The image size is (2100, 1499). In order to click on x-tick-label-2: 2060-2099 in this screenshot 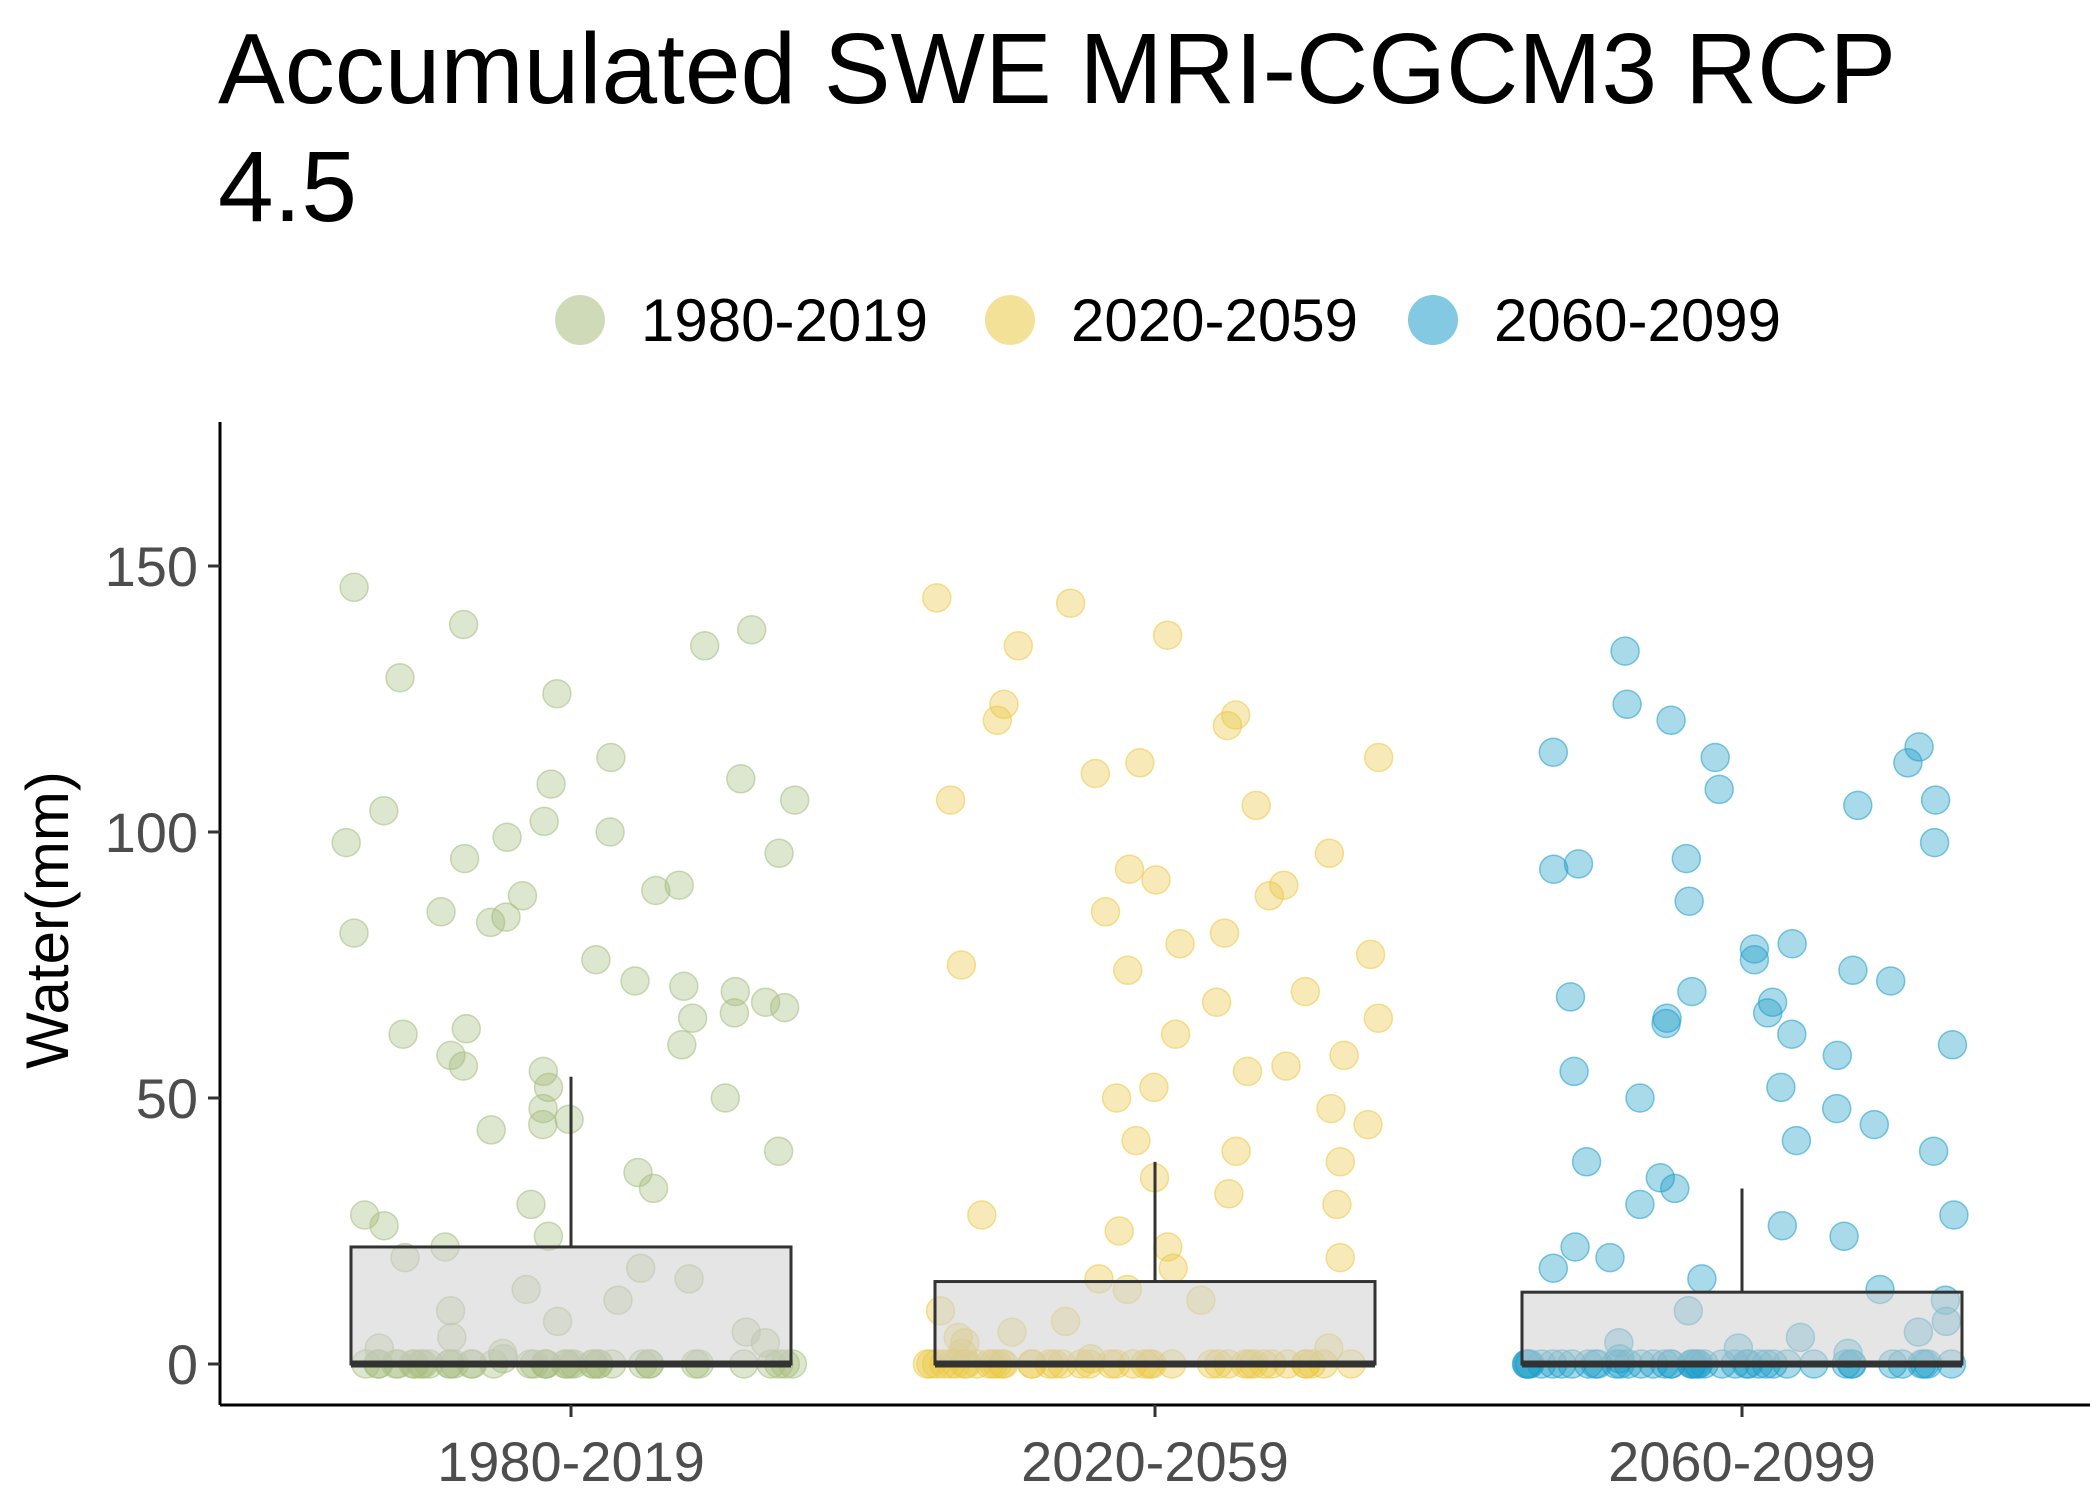, I will do `click(1742, 1461)`.